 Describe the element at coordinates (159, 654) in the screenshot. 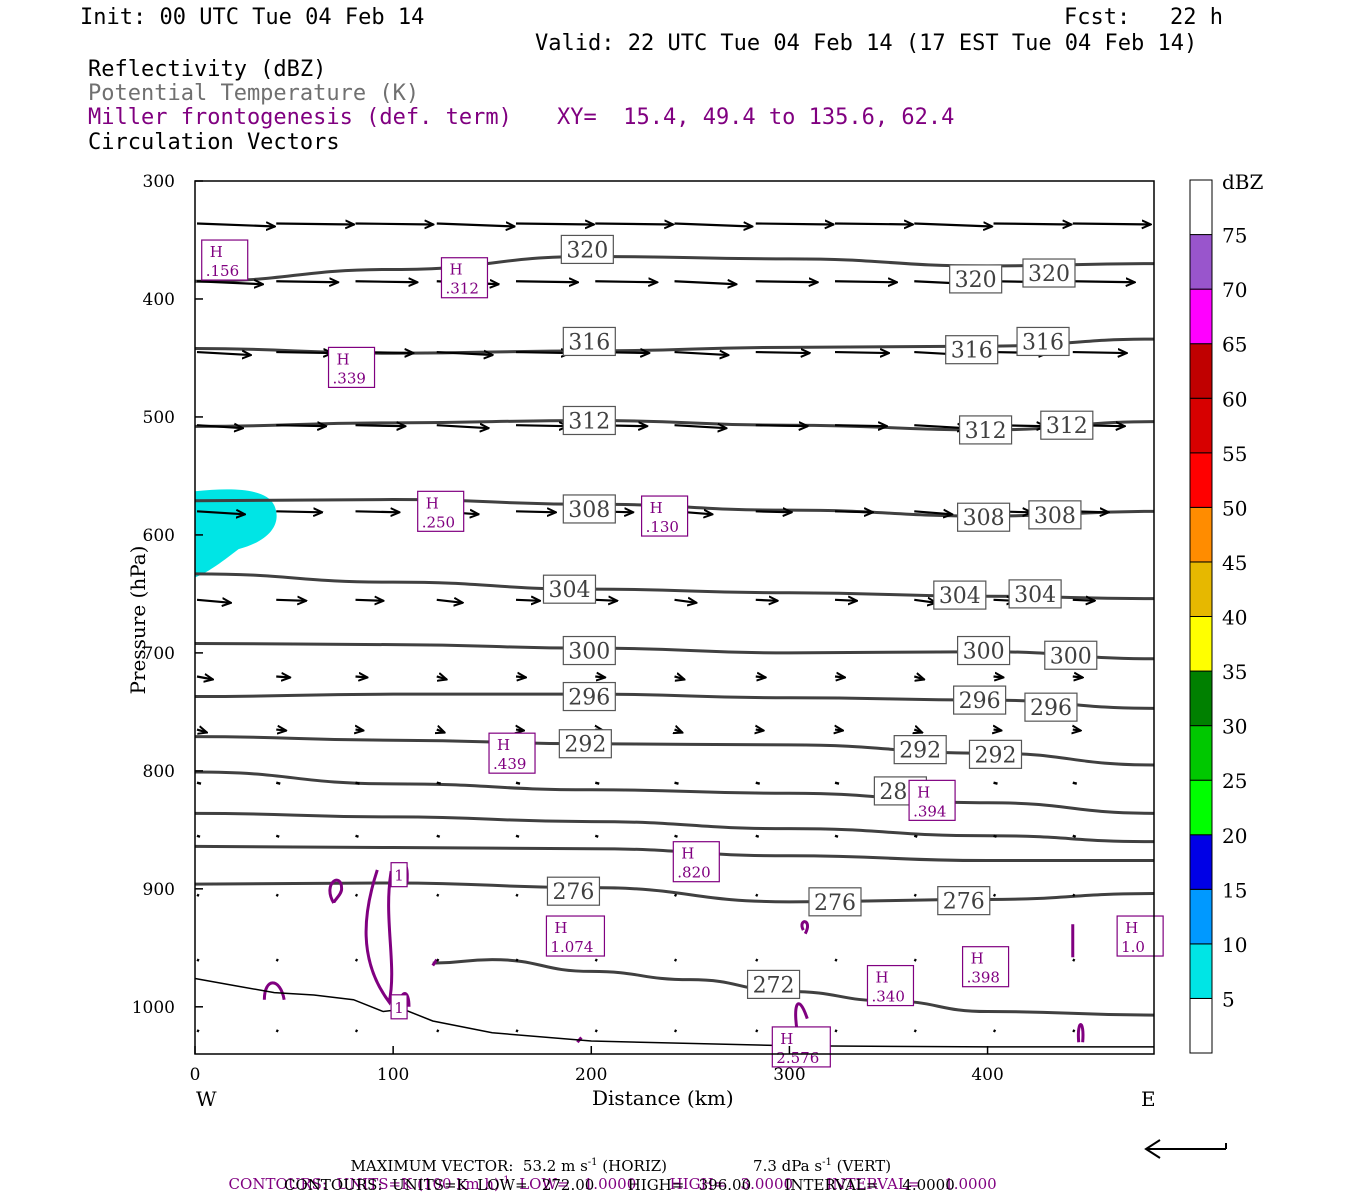

I see `y-tick-label-700: 700` at that location.